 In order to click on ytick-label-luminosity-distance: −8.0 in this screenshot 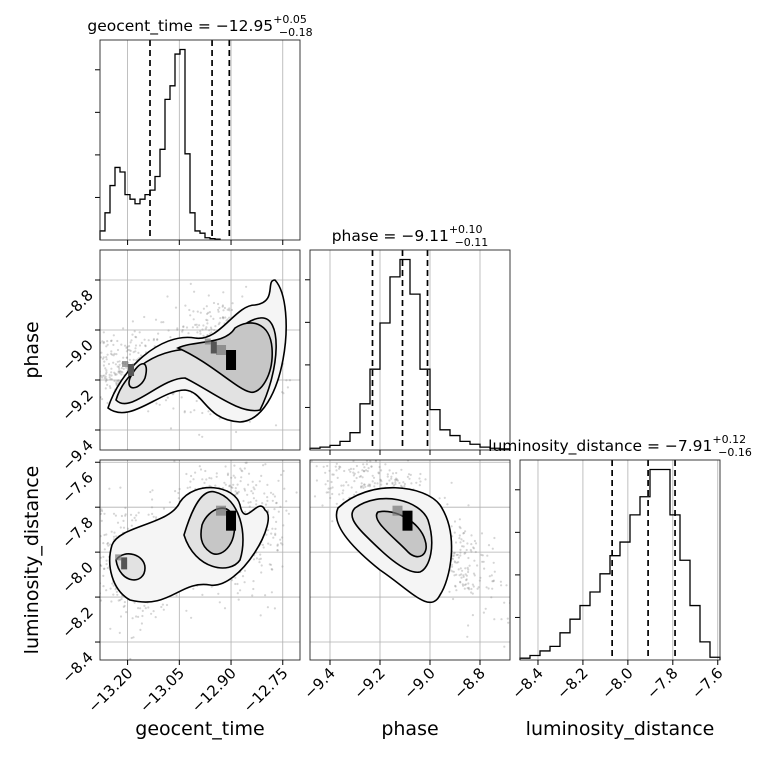, I will do `click(77, 577)`.